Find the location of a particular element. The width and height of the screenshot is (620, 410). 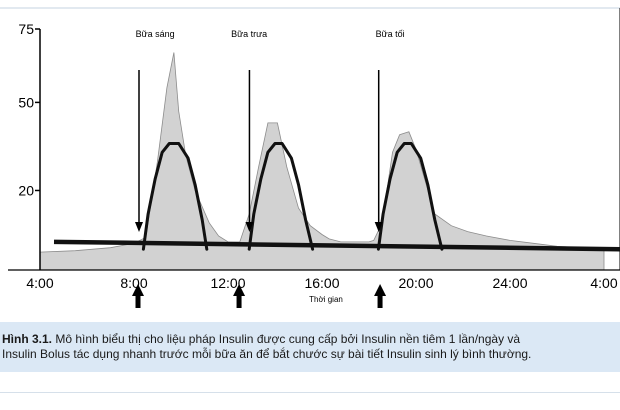

y-tick-label: 50 is located at coordinates (26, 102).